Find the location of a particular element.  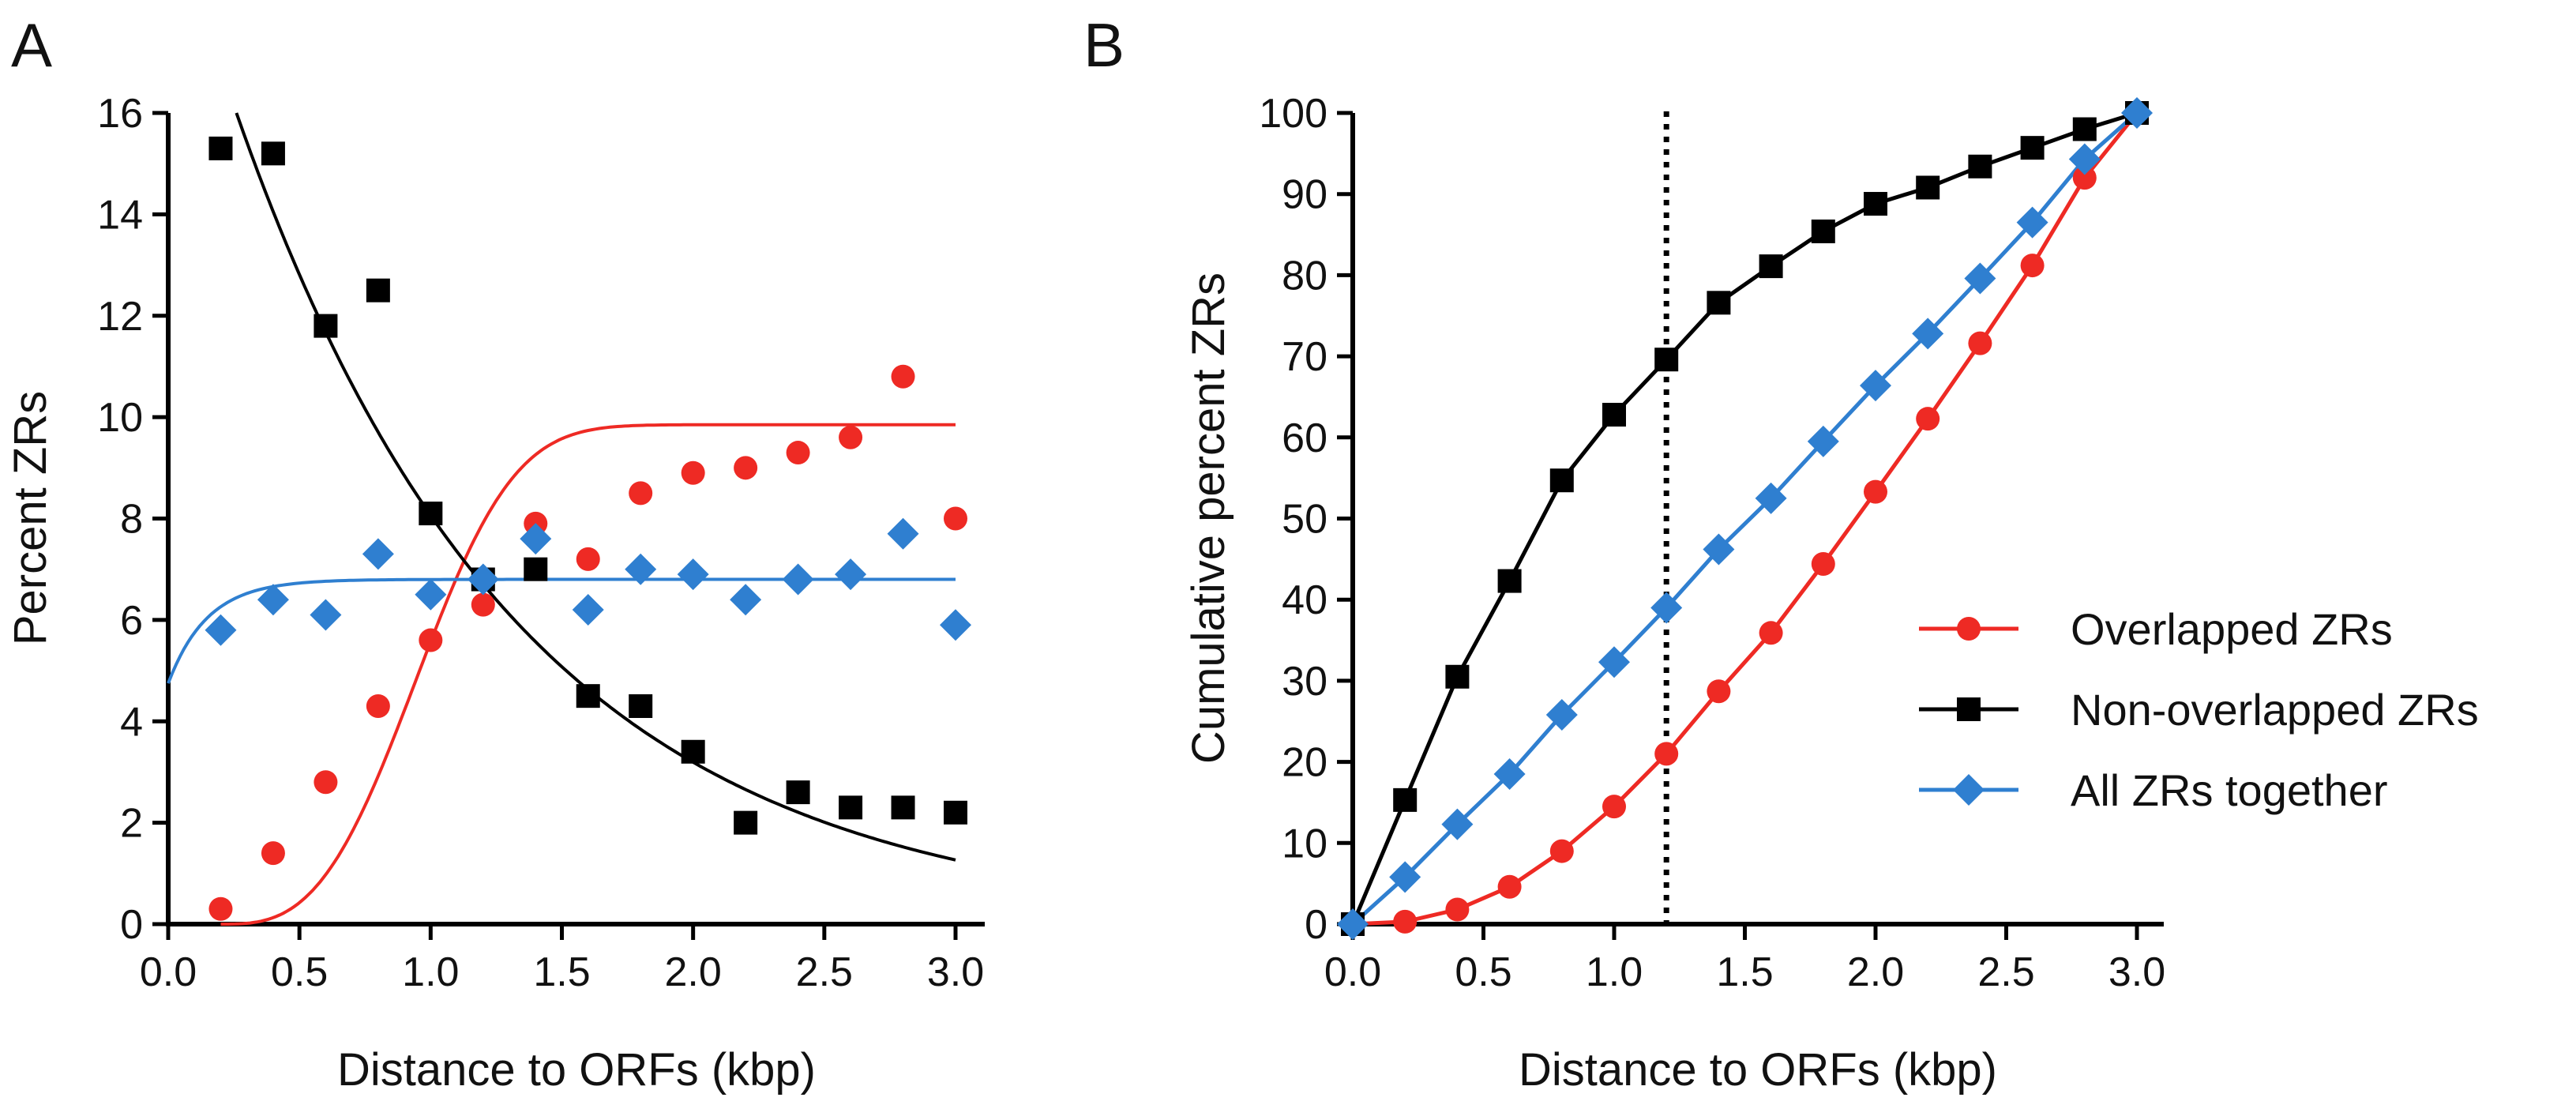

panel-b-x-tick-label: 2.0 is located at coordinates (1875, 972).